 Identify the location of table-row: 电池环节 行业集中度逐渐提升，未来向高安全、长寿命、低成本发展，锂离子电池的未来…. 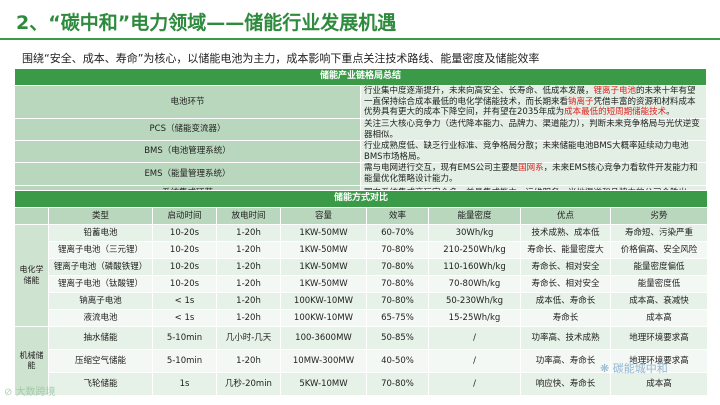
(360, 102).